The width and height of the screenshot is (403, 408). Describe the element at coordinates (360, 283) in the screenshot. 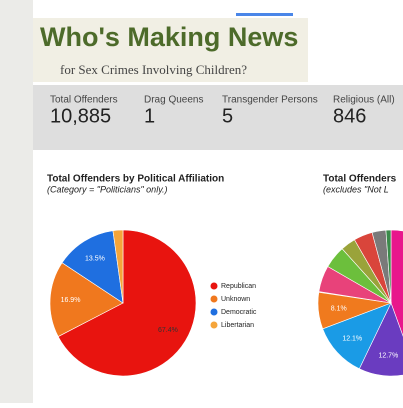

I see `pie-decoration` at that location.